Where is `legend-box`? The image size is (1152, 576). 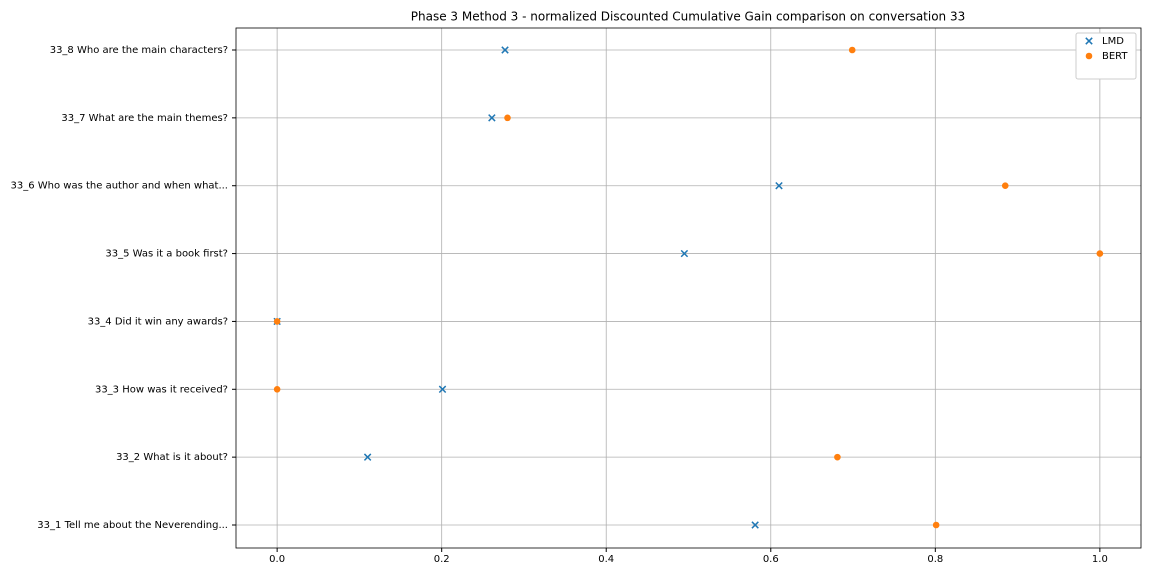
legend-box is located at coordinates (1106, 56).